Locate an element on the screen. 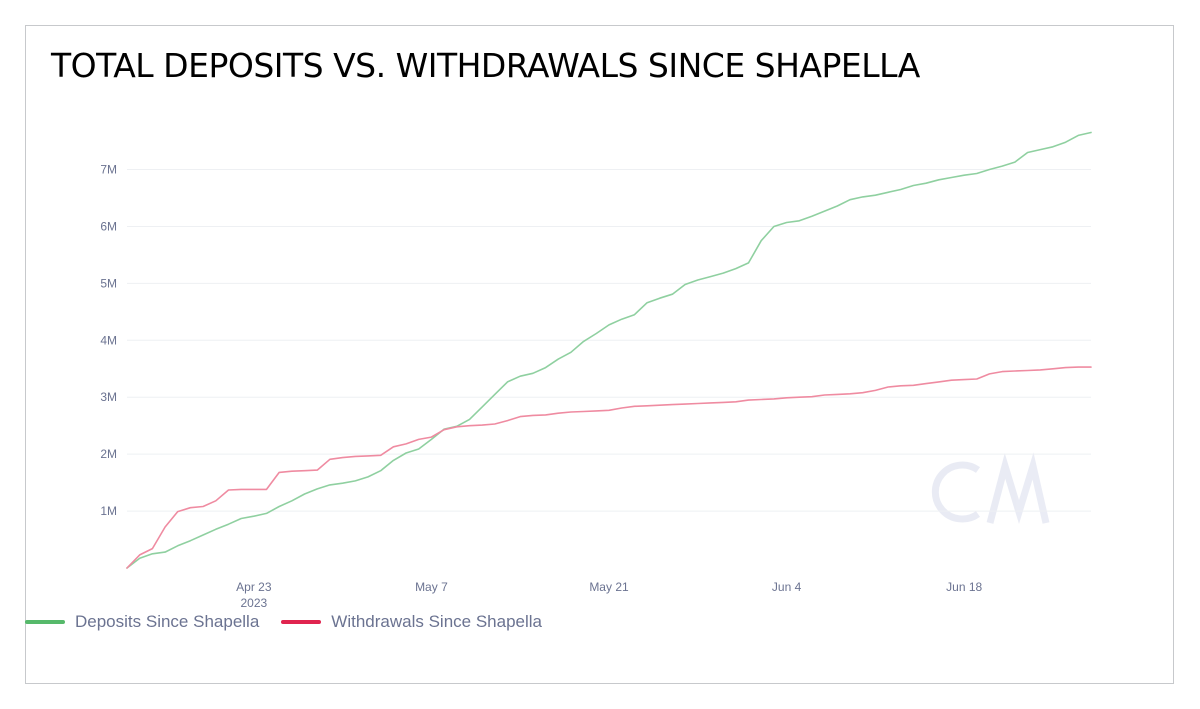 The image size is (1200, 709). y-tick-label: 3M is located at coordinates (108, 397).